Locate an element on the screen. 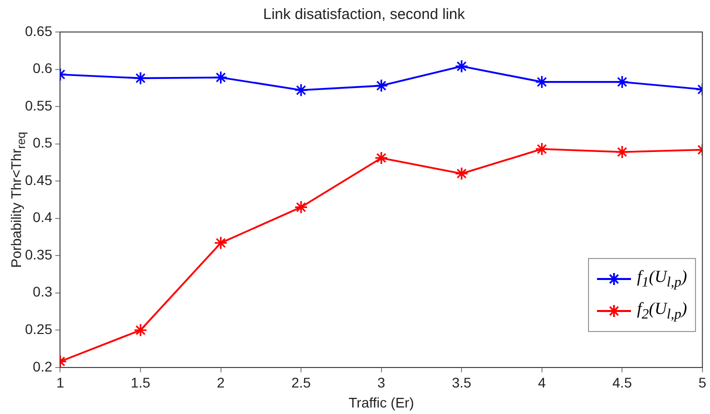 This screenshot has width=710, height=414. y-tick-label: 0.35 is located at coordinates (38, 254).